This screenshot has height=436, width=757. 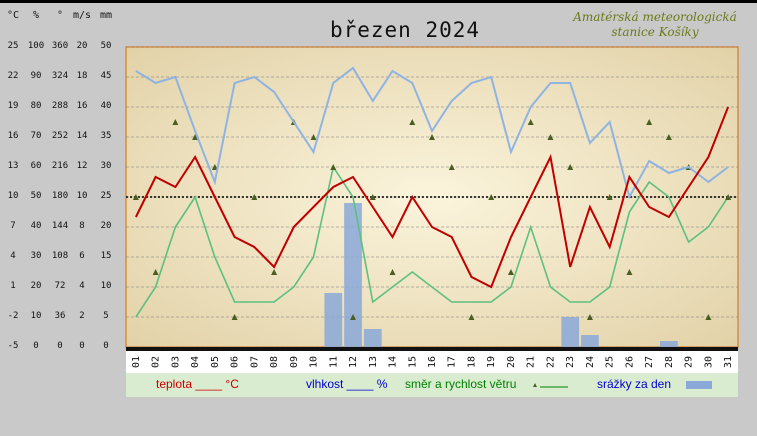 I want to click on station-name: Amatérská meteorologická stanice Košíky, so click(x=655, y=25).